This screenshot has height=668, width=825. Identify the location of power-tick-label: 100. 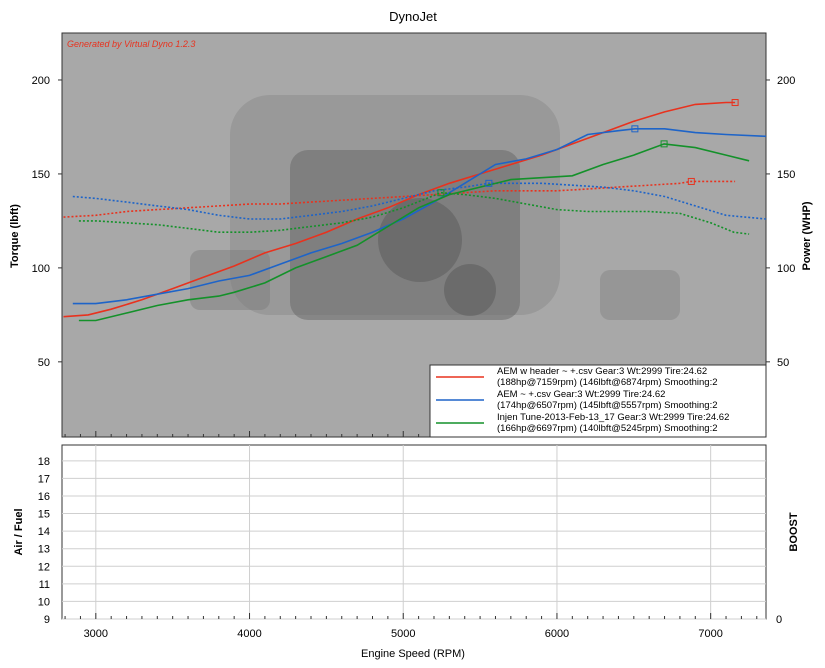
(786, 269).